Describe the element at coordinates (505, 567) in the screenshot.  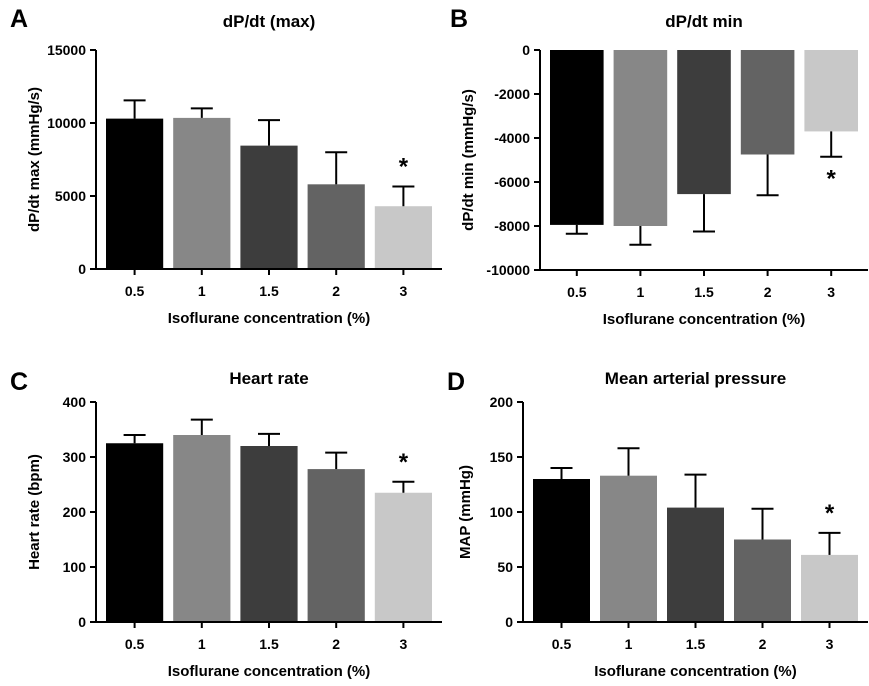
I see `y-tick-label: 50` at that location.